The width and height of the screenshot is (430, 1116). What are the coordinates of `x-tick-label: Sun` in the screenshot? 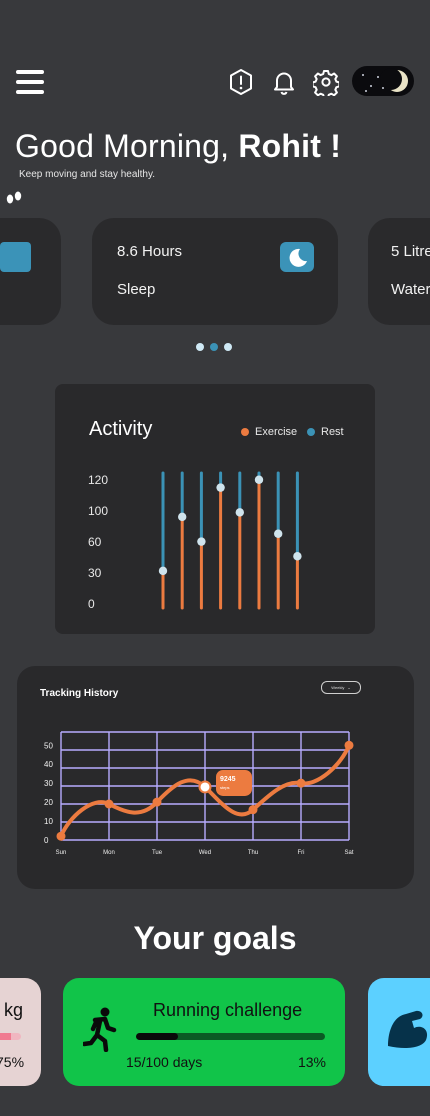 It's located at (61, 853).